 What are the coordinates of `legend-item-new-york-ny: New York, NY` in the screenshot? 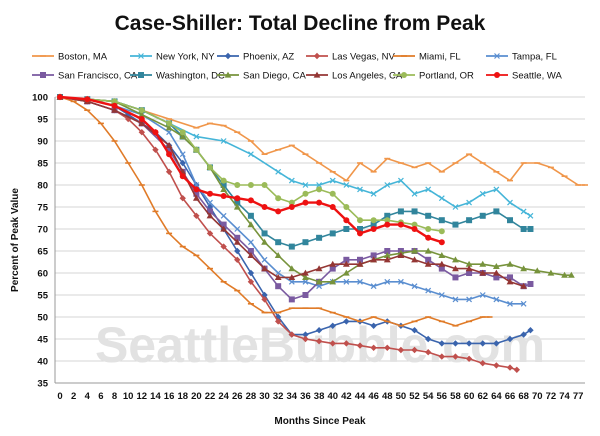 It's located at (172, 57).